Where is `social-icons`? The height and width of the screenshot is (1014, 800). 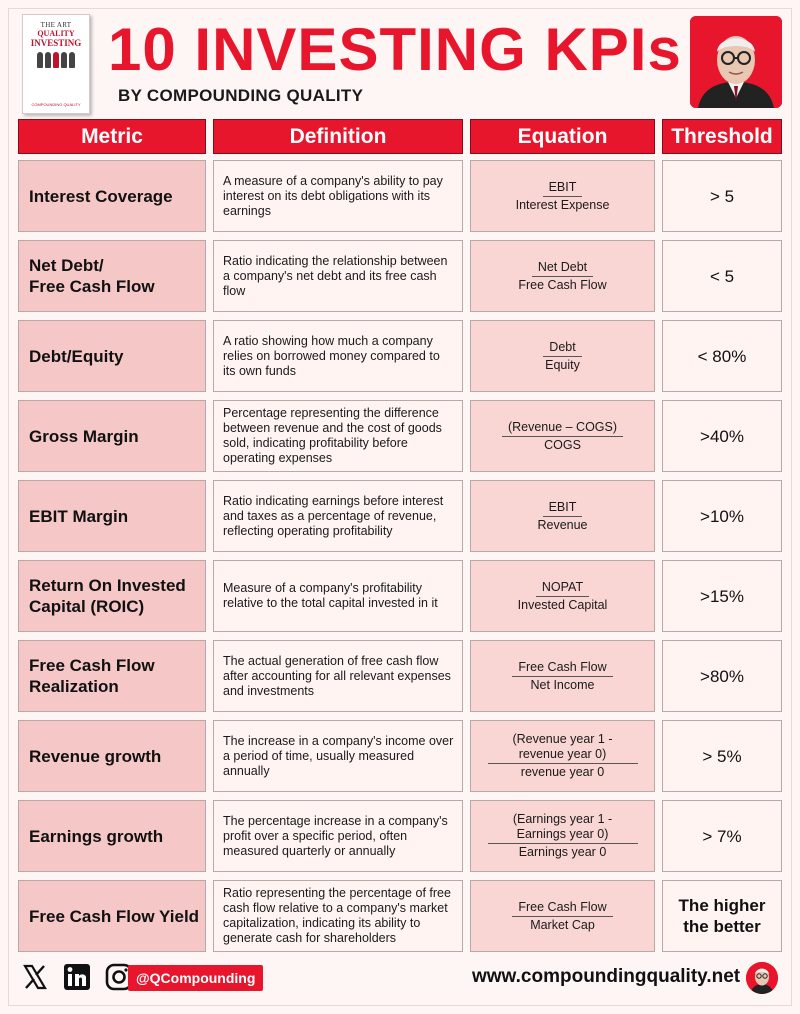
social-icons is located at coordinates (77, 977).